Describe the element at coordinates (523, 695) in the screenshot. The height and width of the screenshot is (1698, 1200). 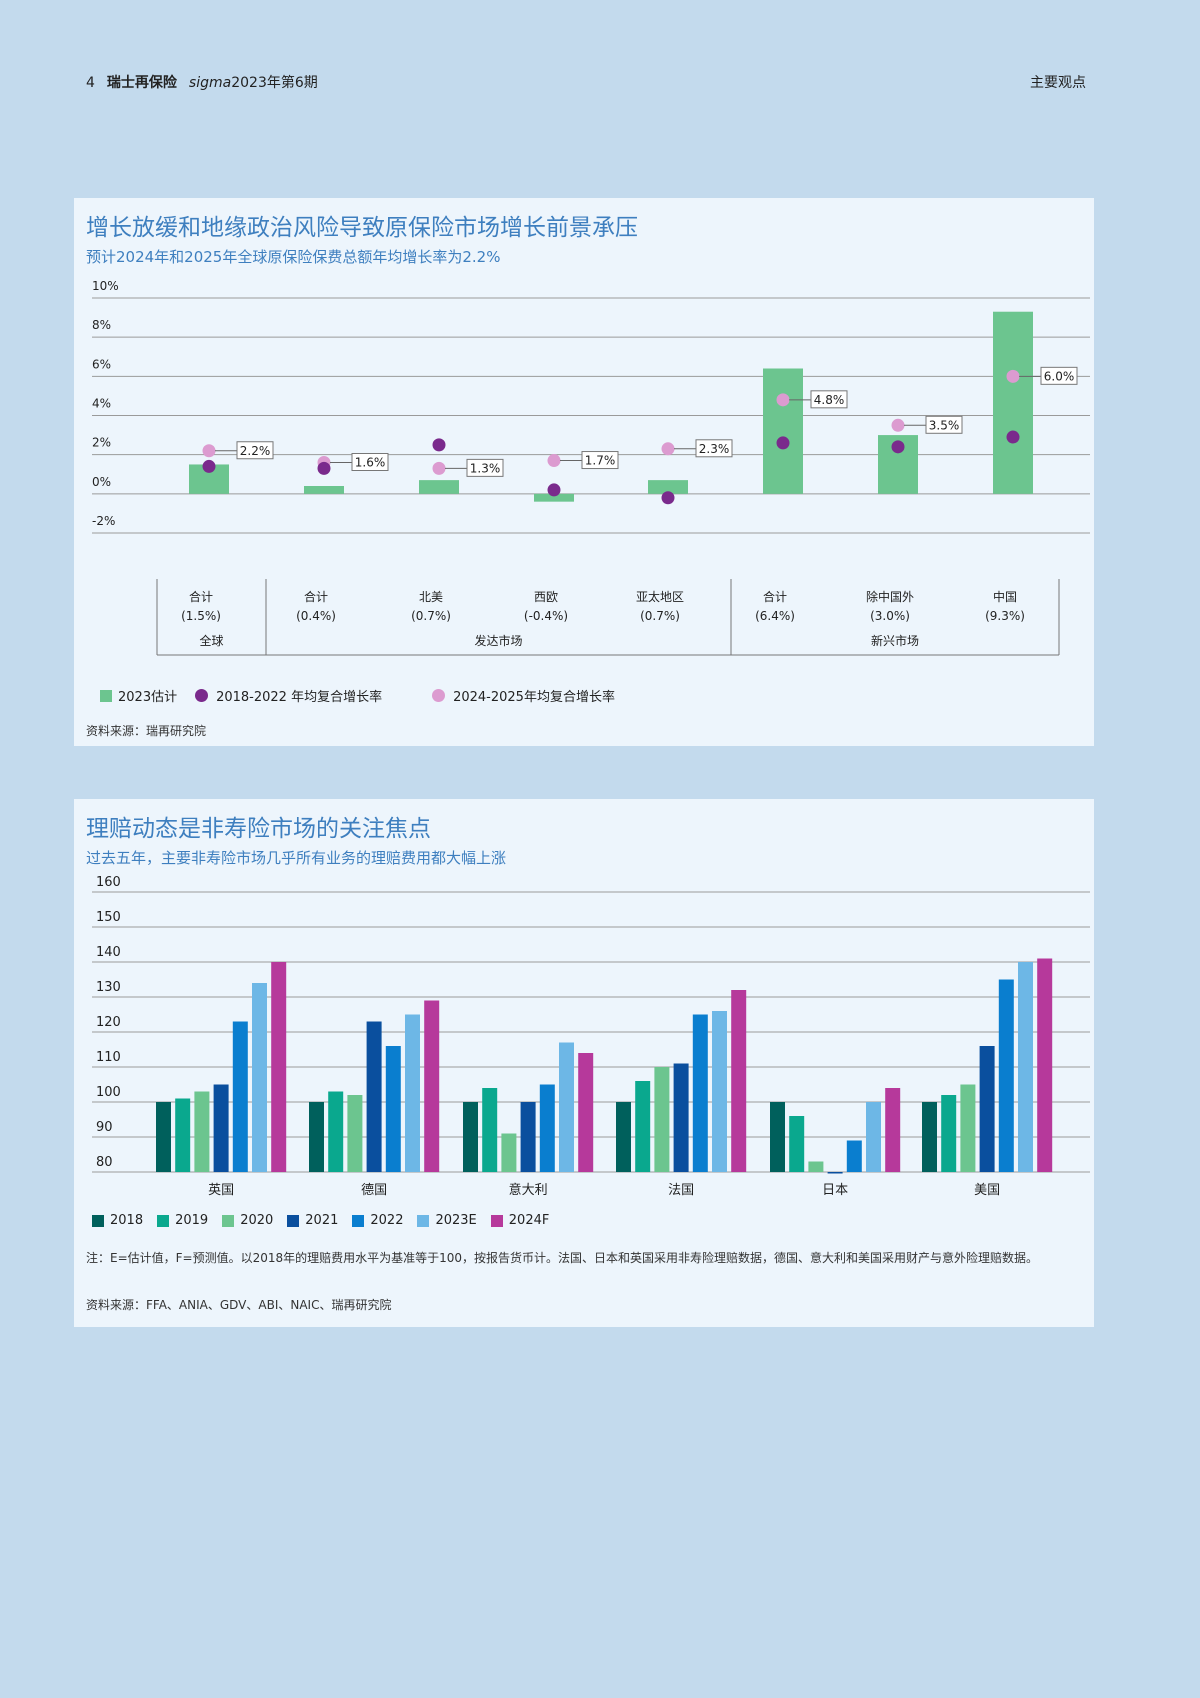
I see `legend-item-2024-2025: 2024-2025年均复合增长率` at that location.